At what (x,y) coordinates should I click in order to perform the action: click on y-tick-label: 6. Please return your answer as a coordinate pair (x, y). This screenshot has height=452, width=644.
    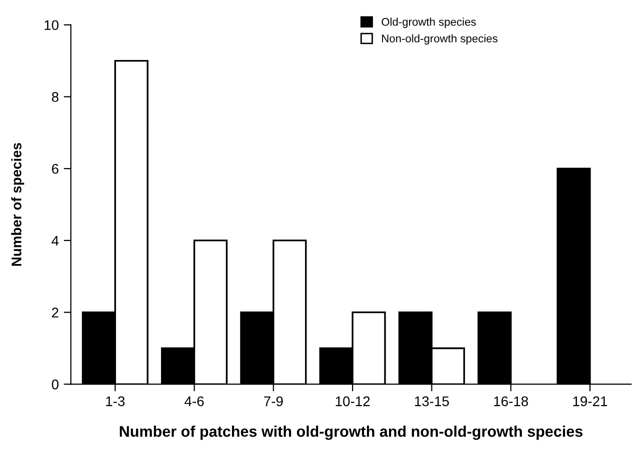
    Looking at the image, I should click on (55, 169).